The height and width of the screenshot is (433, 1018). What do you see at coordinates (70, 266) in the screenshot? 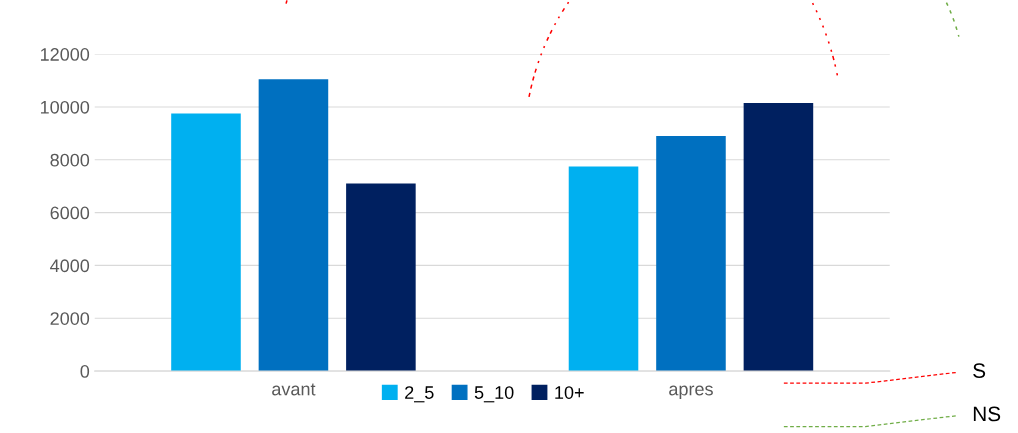
I see `y-tick-label: 4000` at bounding box center [70, 266].